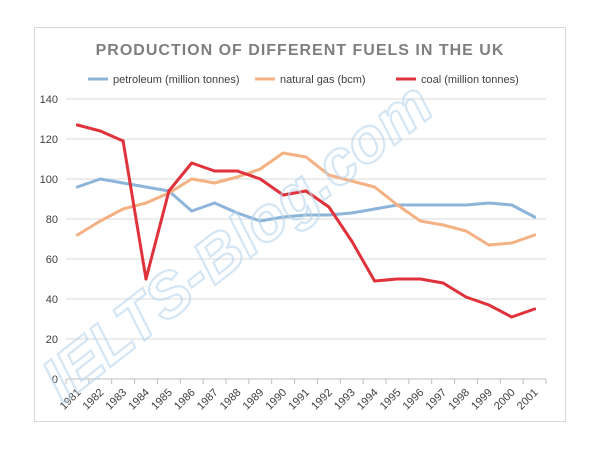 The image size is (600, 450). I want to click on x-tick-label: 1985, so click(162, 400).